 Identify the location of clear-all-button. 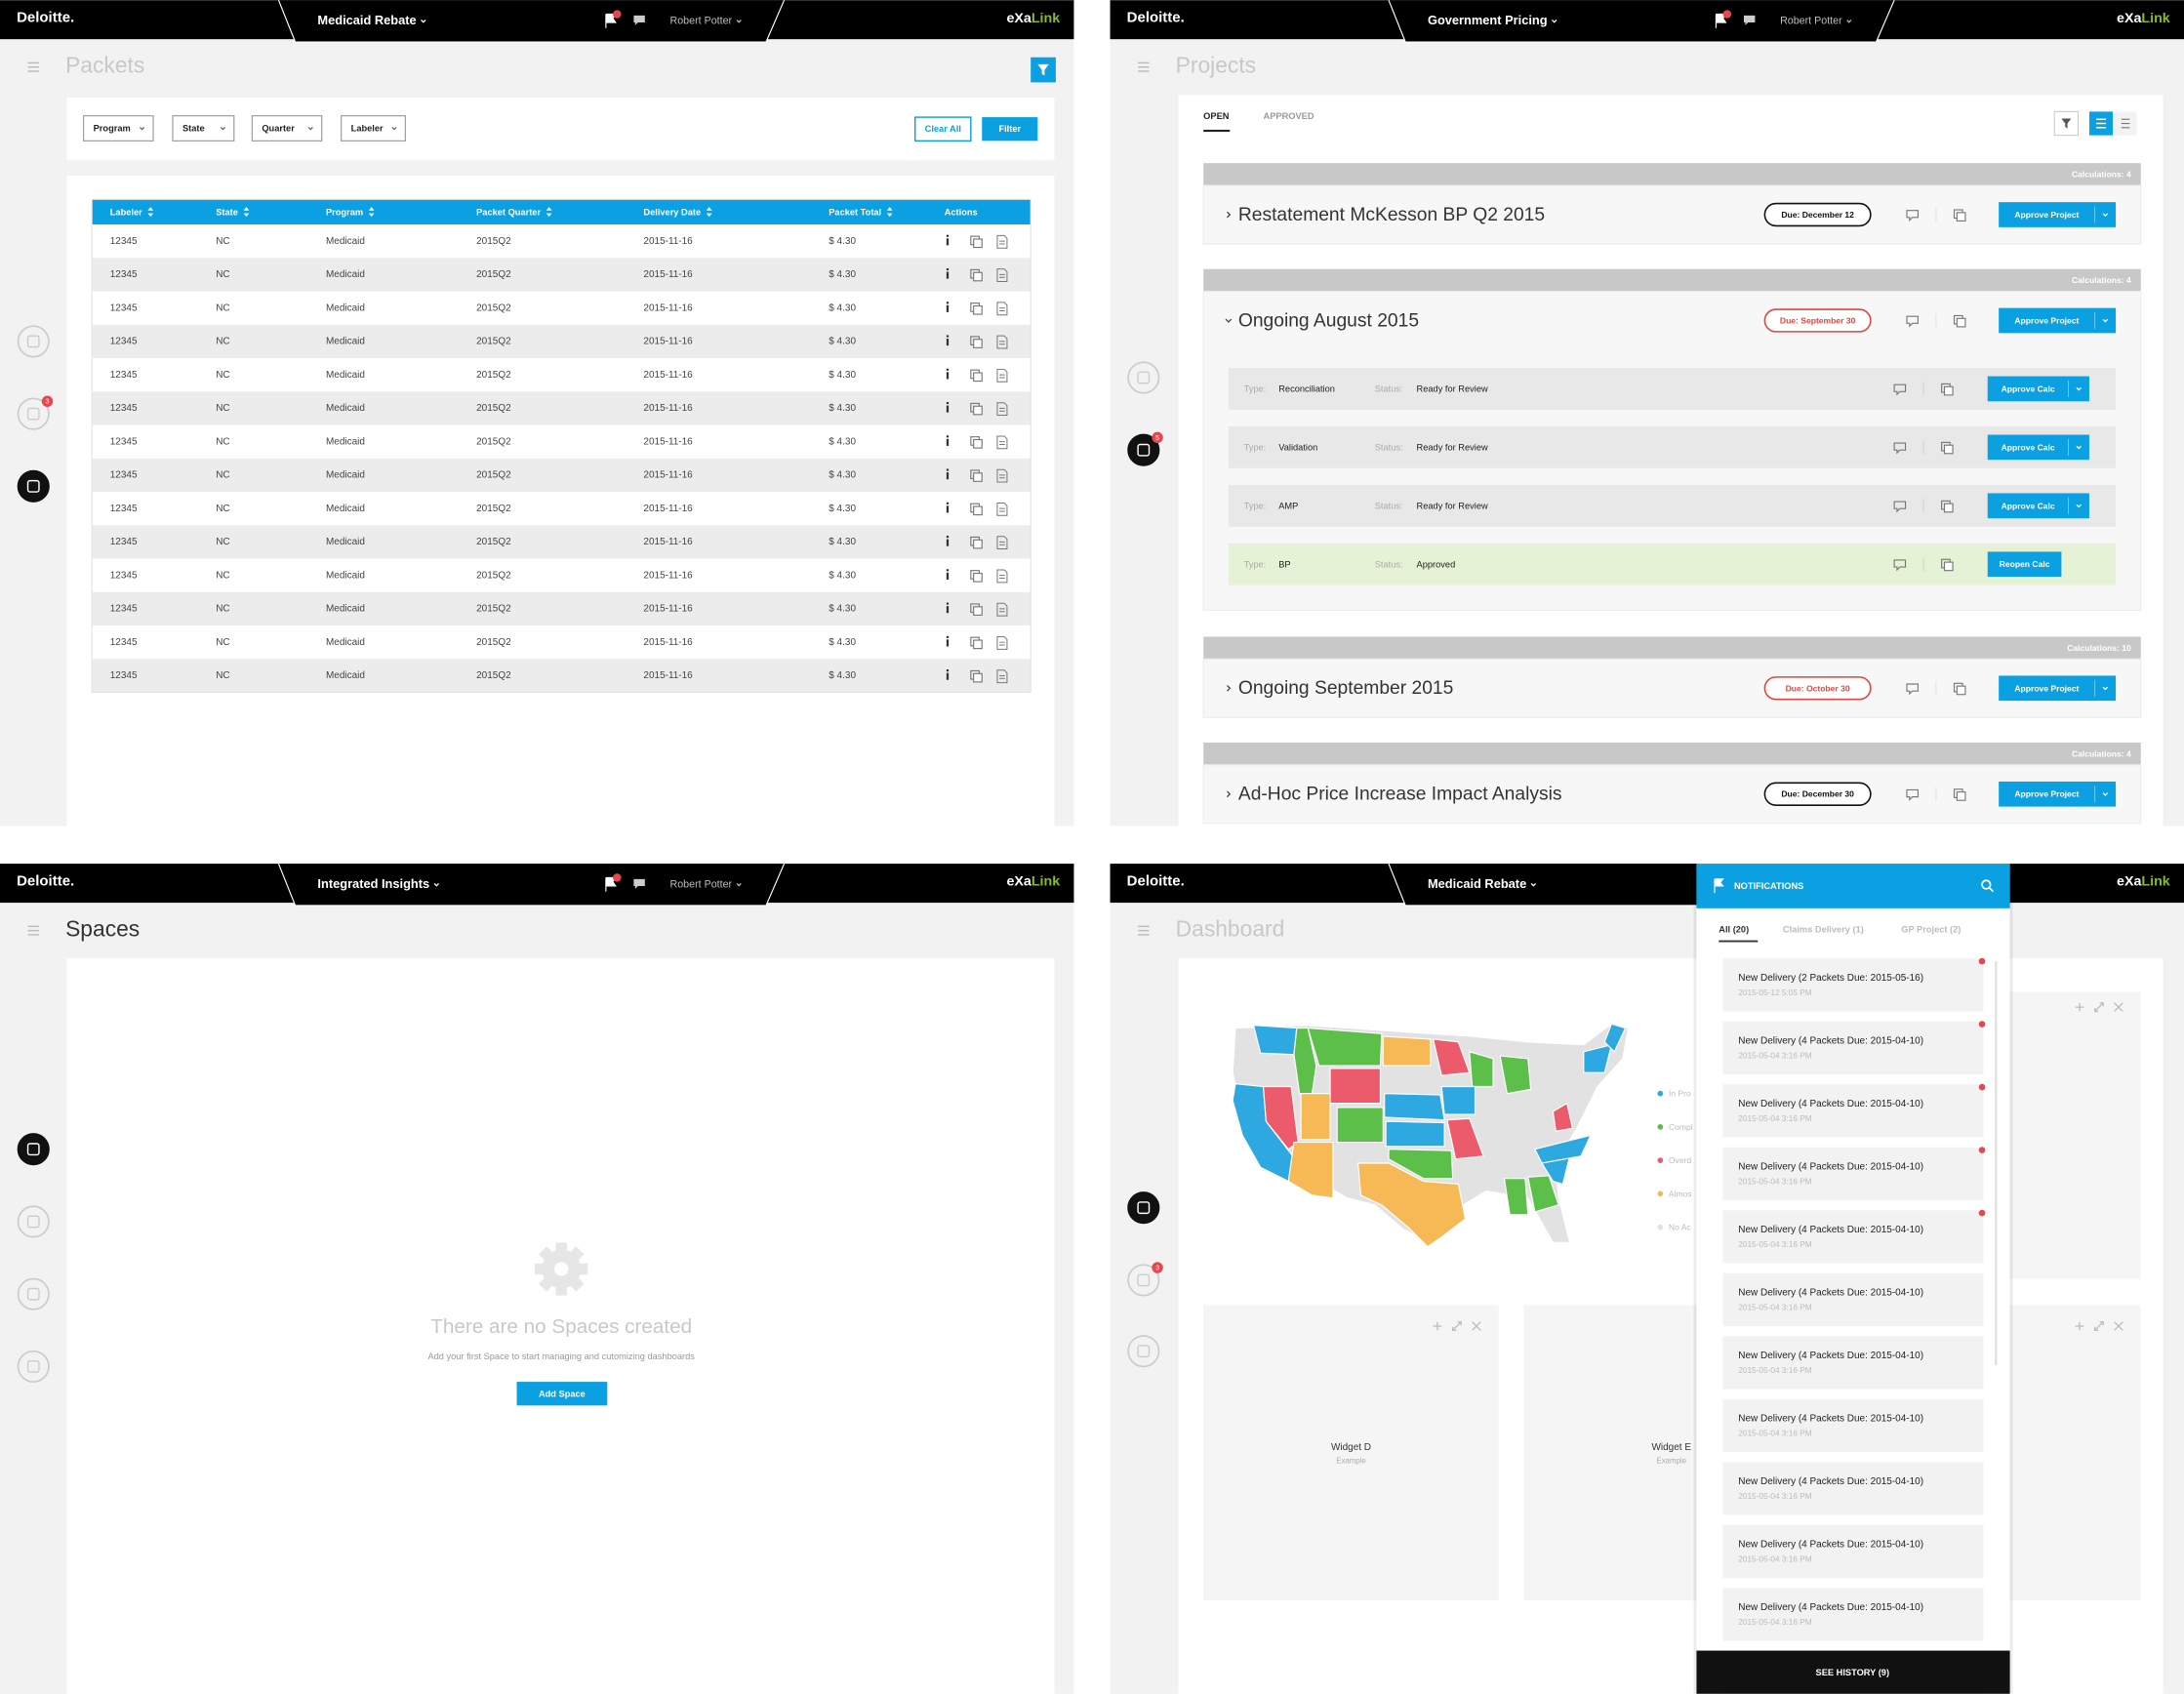
(943, 129).